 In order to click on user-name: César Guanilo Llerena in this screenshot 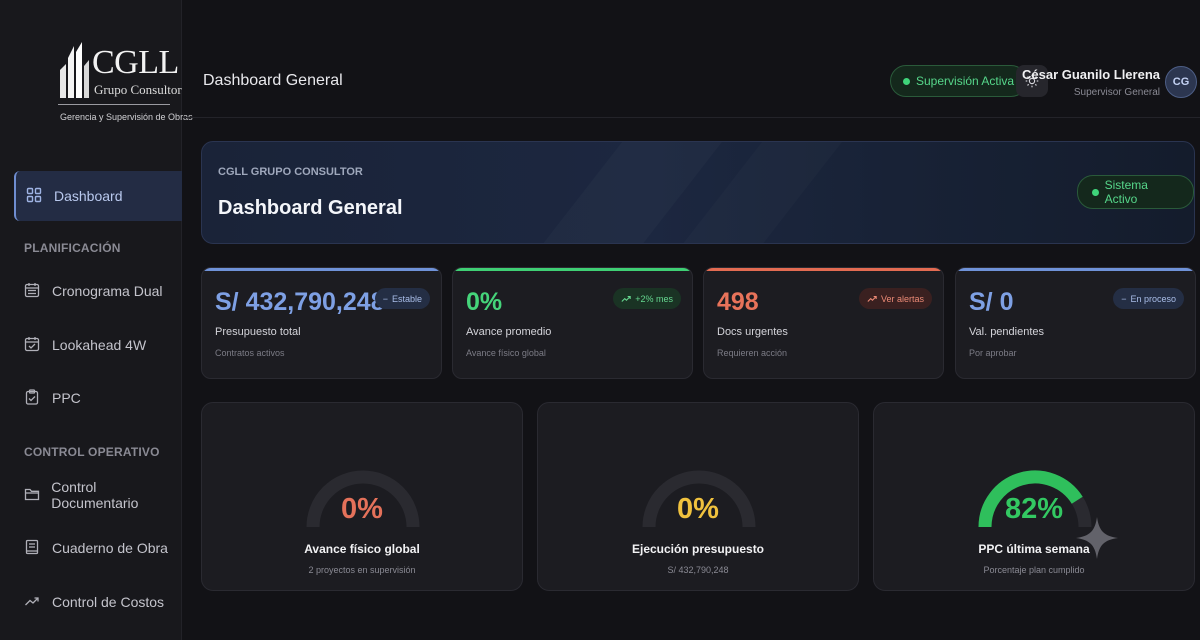, I will do `click(1091, 74)`.